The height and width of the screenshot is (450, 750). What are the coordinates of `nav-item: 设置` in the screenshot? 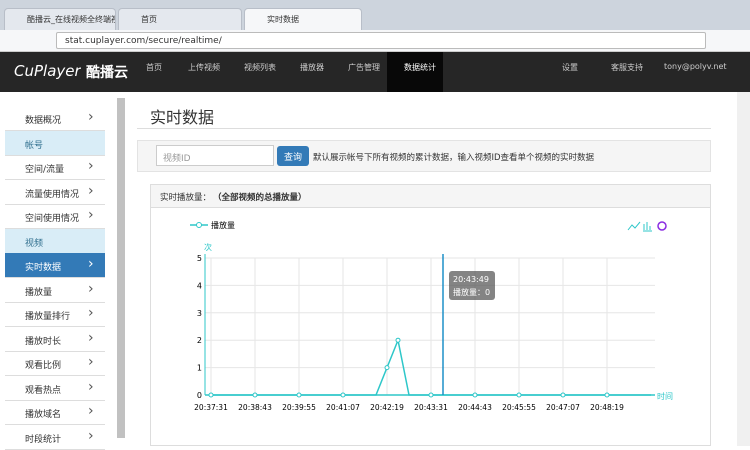 It's located at (570, 67).